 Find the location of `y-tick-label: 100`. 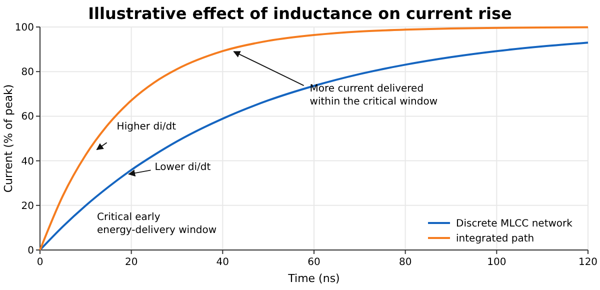

y-tick-label: 100 is located at coordinates (24, 28).